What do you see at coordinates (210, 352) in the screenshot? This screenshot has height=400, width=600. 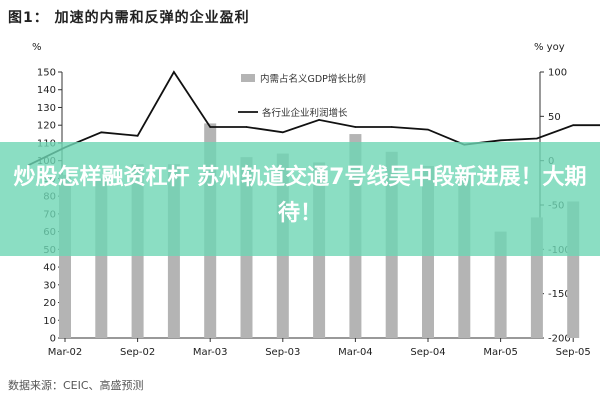 I see `x-tick-label: Mar-03` at bounding box center [210, 352].